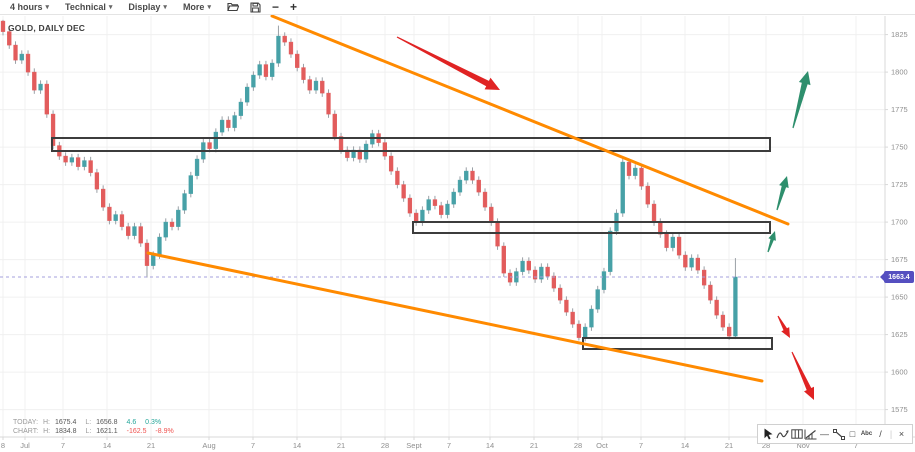  I want to click on menu-more-label: More, so click(193, 7).